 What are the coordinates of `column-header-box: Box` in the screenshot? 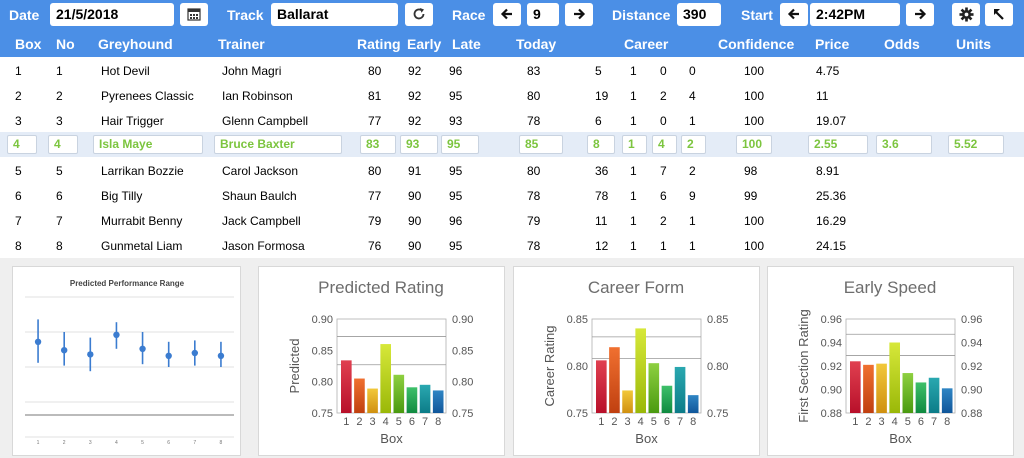 It's located at (28, 44).